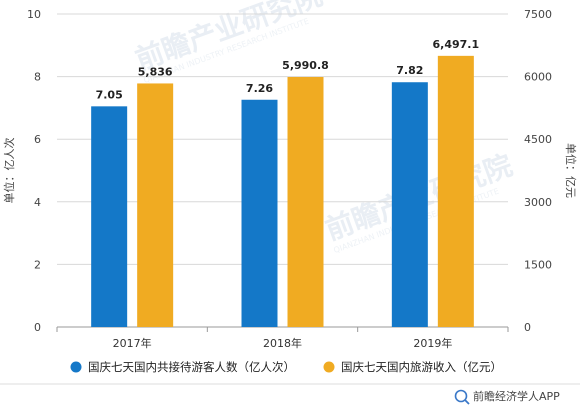 The image size is (580, 409). I want to click on y-left-tick-label: 2, so click(37, 264).